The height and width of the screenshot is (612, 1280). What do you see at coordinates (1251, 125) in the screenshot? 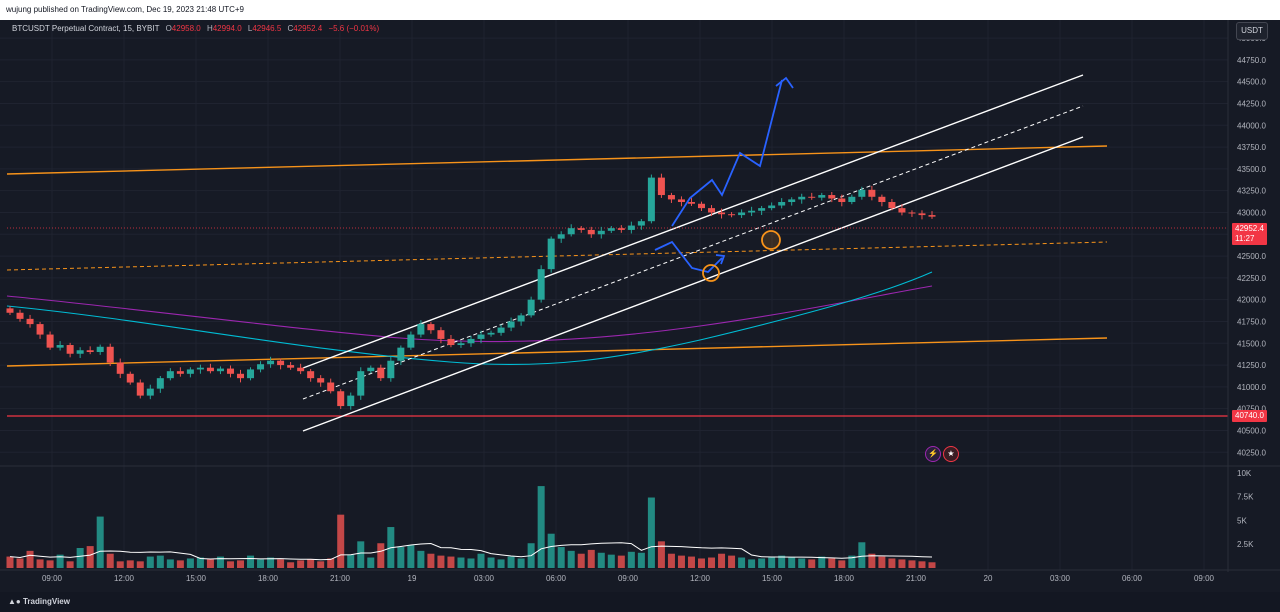
I see `price-tick-label: 44000.0` at bounding box center [1251, 125].